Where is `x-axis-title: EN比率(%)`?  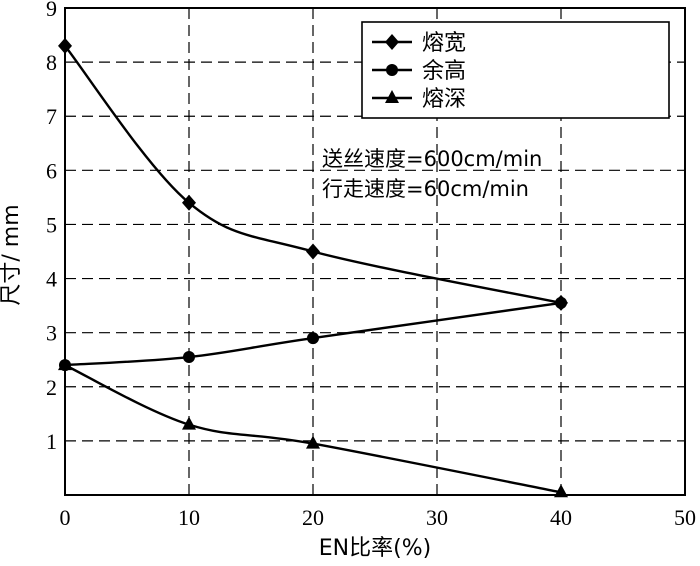
x-axis-title: EN比率(%) is located at coordinates (375, 548).